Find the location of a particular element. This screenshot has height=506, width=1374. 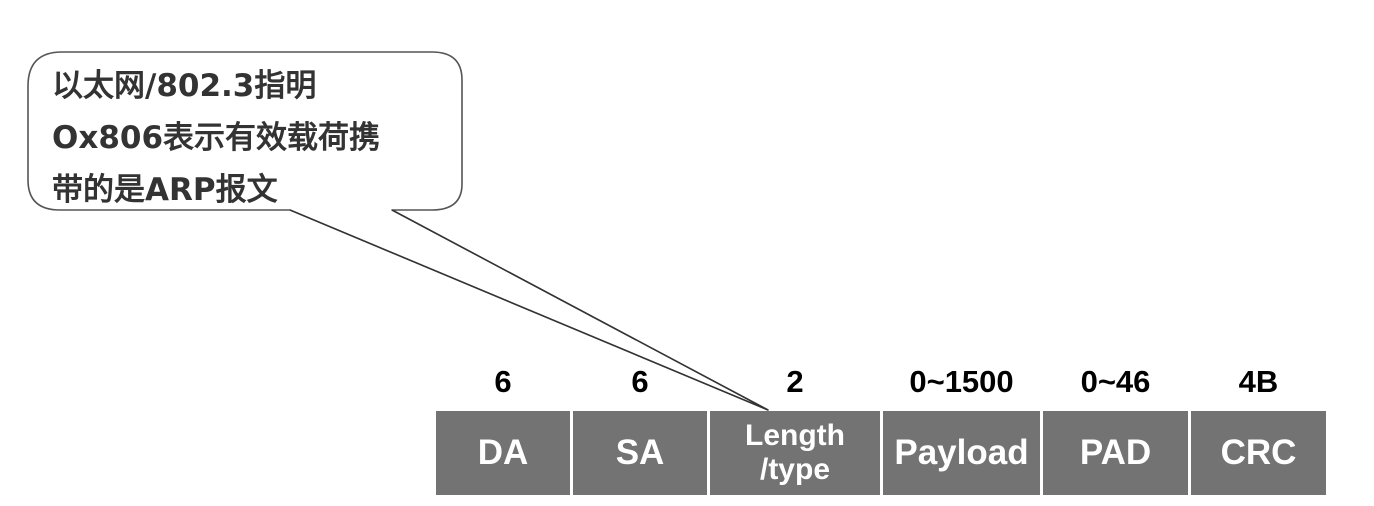

field-label: DA is located at coordinates (503, 452).